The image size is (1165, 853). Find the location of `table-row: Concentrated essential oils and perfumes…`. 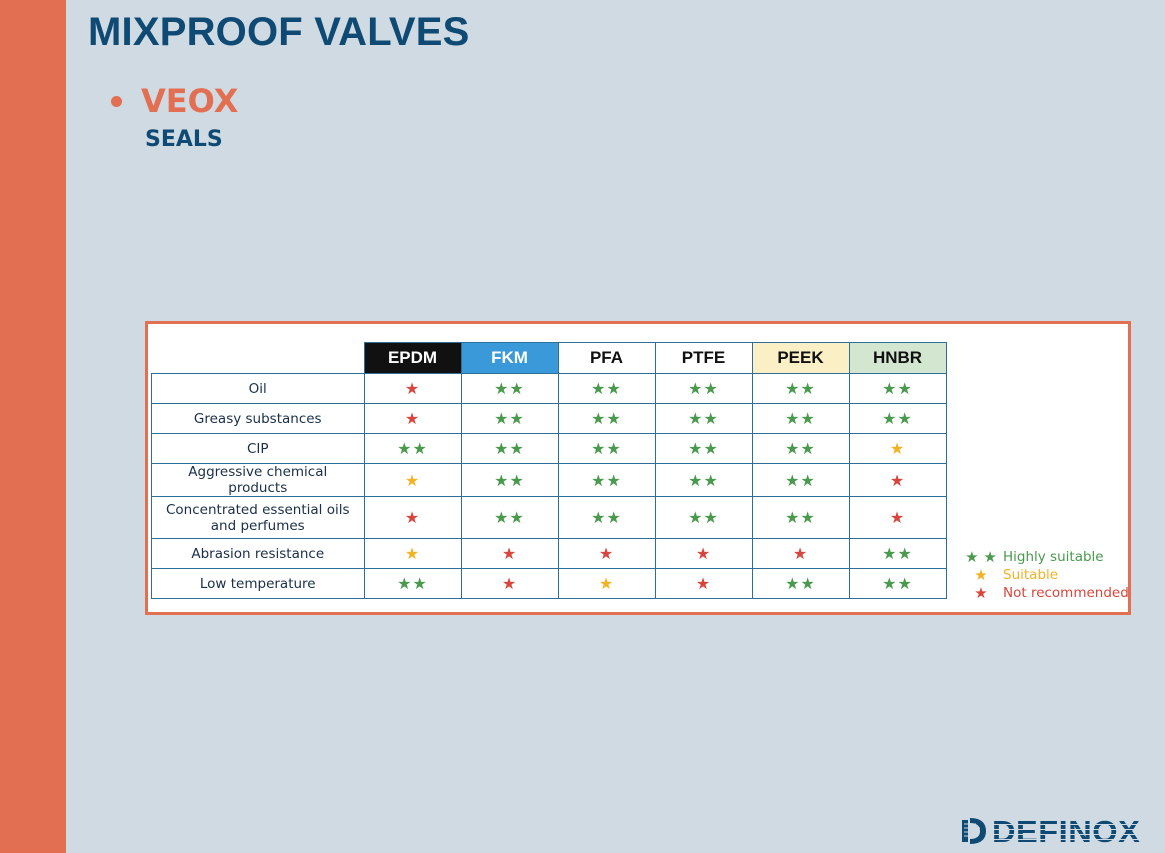

table-row: Concentrated essential oils and perfumes… is located at coordinates (549, 517).